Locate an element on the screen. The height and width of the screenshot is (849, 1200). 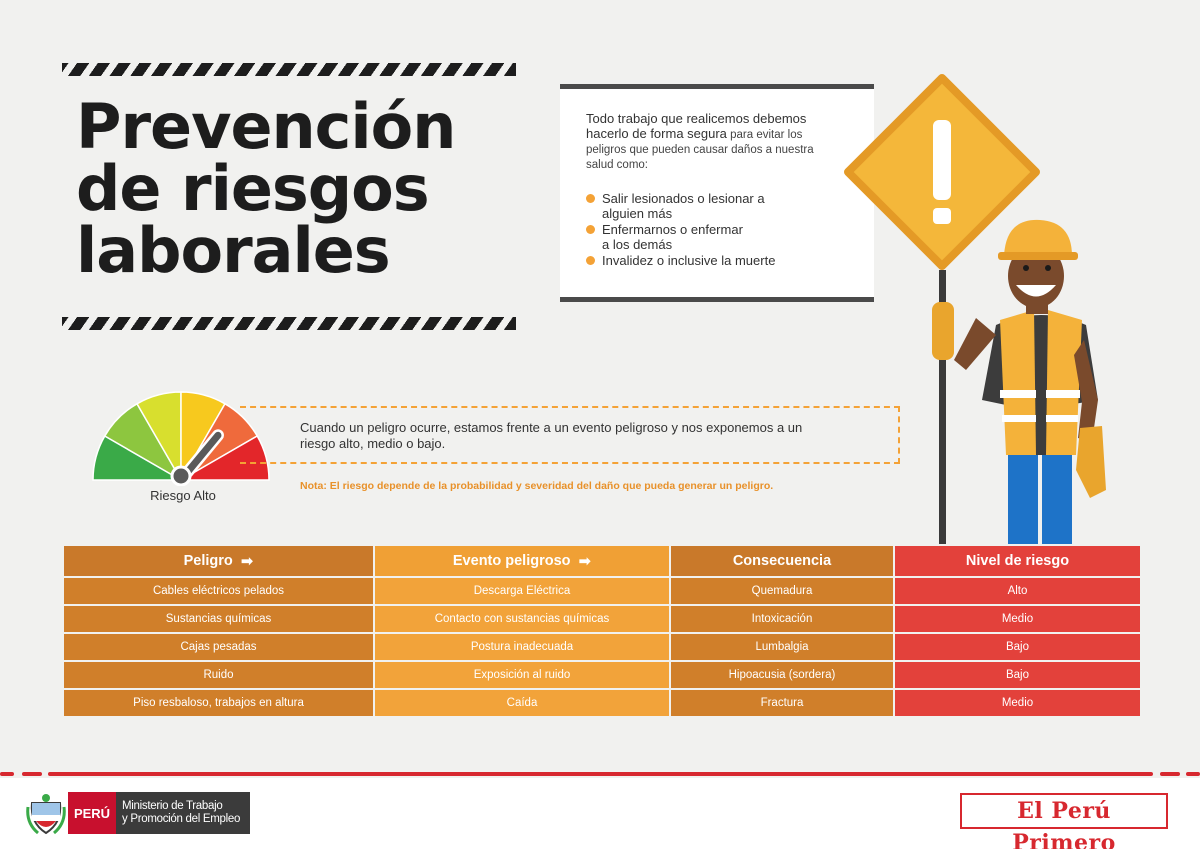
list-item: Salir lesionados o lesionar a alguien más is located at coordinates (717, 206).